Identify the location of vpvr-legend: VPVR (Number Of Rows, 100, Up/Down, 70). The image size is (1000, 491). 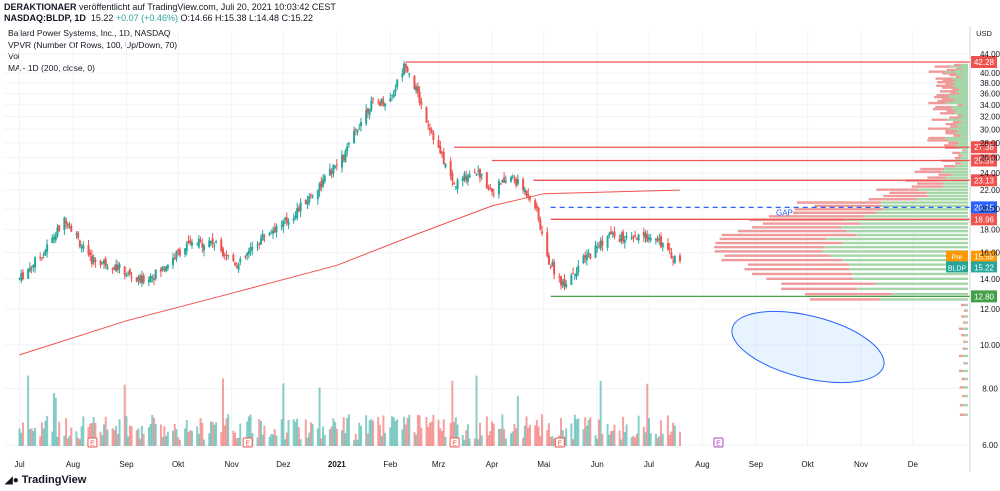
(93, 44).